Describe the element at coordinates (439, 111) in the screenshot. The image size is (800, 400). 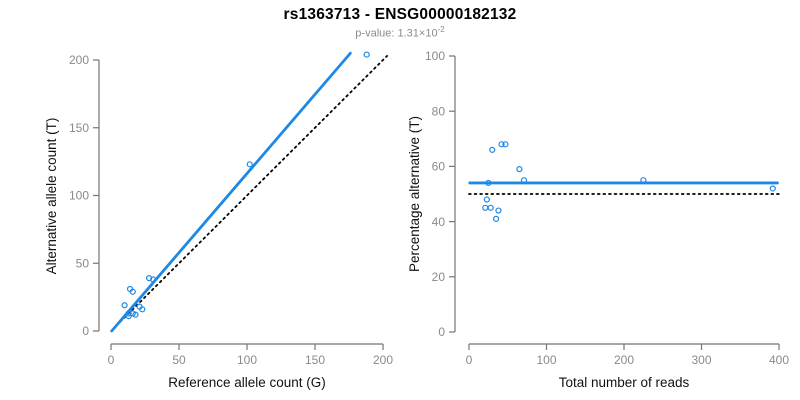
I see `y-tick-label: 80` at that location.